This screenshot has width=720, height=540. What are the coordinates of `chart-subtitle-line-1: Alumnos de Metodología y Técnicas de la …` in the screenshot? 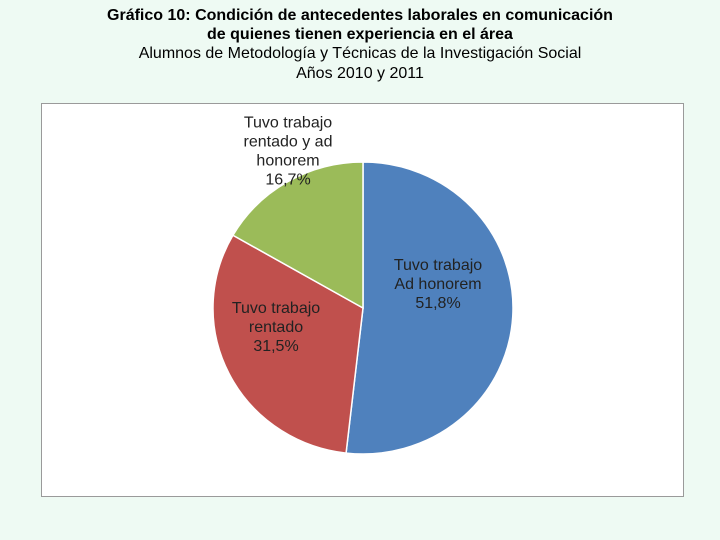 It's located at (360, 53).